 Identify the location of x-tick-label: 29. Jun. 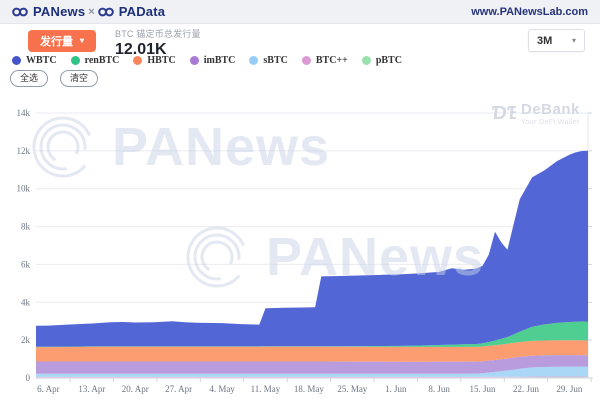
(569, 389).